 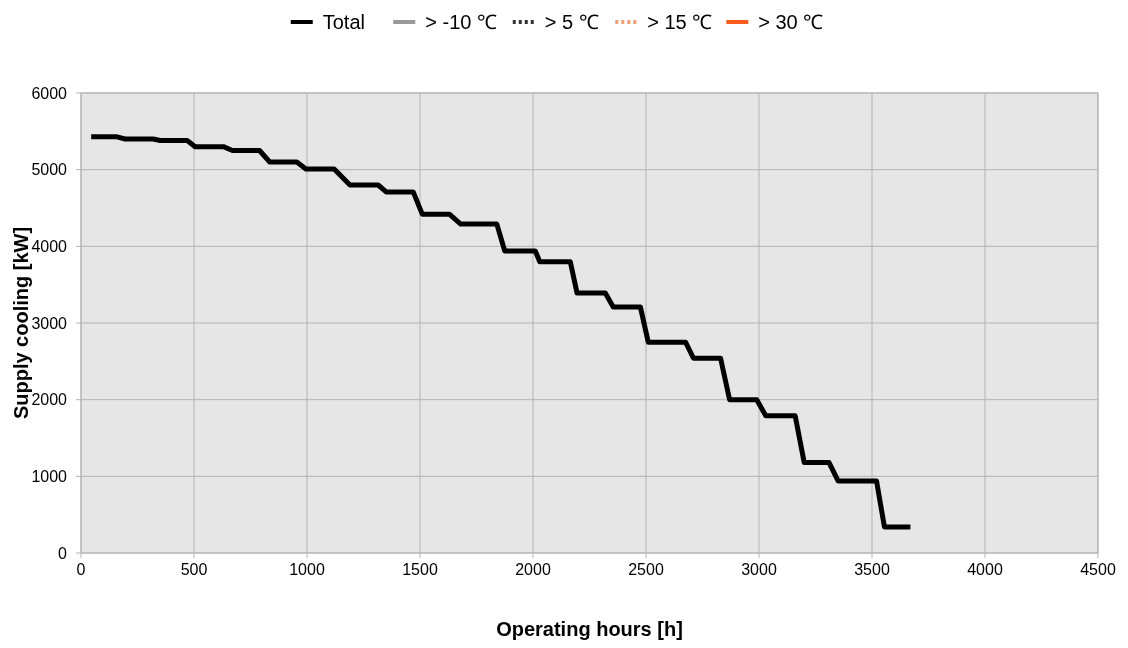 I want to click on x-tick-label: 1500, so click(x=420, y=569).